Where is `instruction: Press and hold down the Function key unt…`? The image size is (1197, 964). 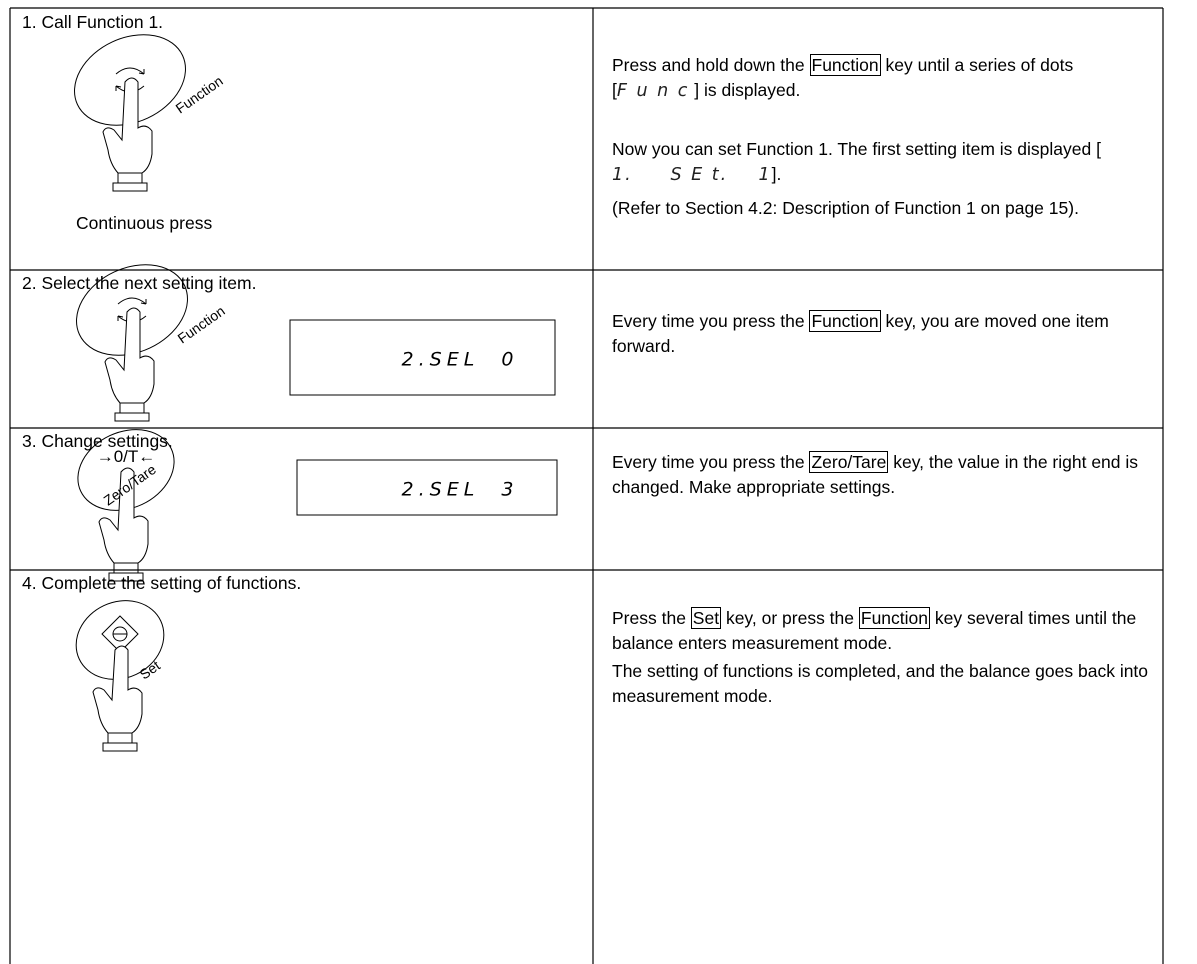
instruction: Press and hold down the Function key unt… is located at coordinates (882, 78).